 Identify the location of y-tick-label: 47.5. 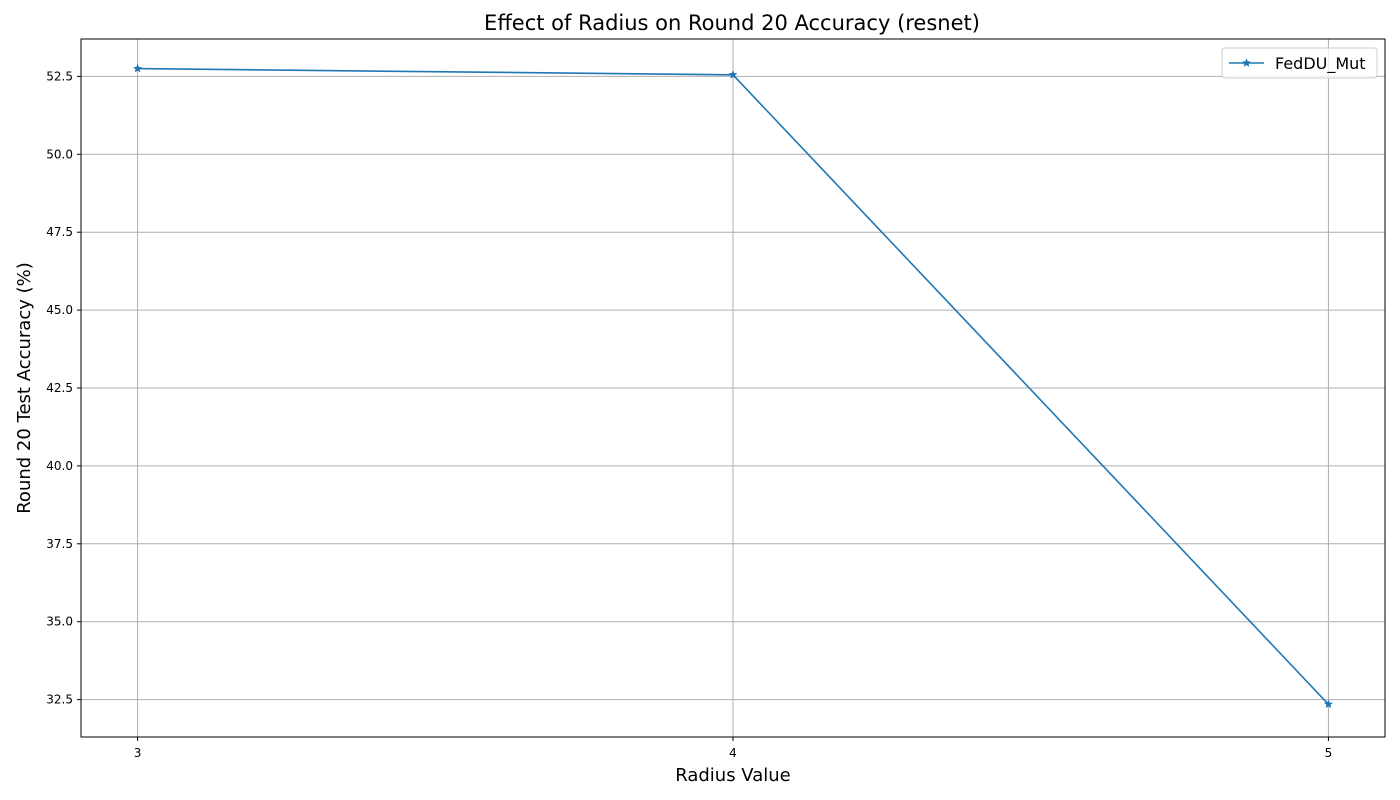
(59, 232).